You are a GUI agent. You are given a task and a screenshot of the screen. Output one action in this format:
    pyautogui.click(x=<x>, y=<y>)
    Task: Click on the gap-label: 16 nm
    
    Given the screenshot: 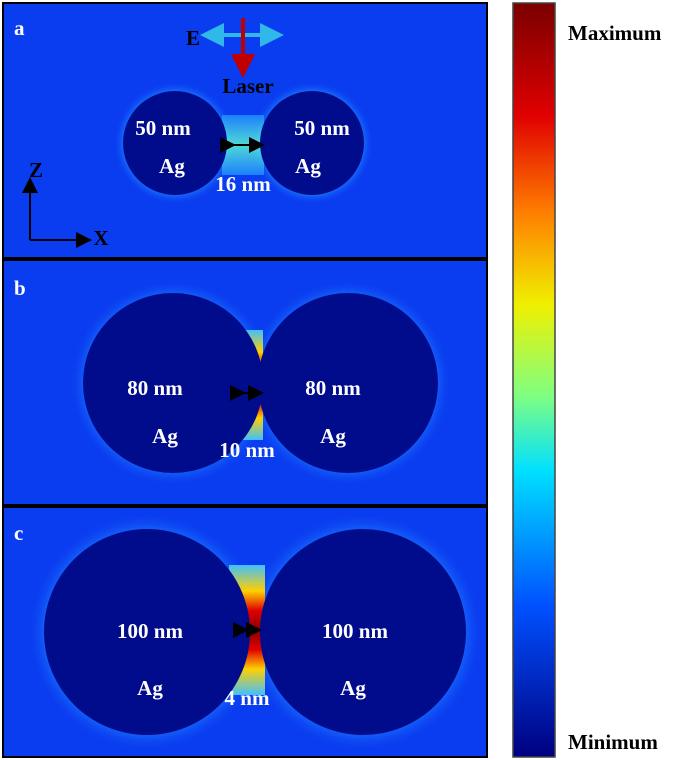 What is the action you would take?
    pyautogui.click(x=243, y=184)
    